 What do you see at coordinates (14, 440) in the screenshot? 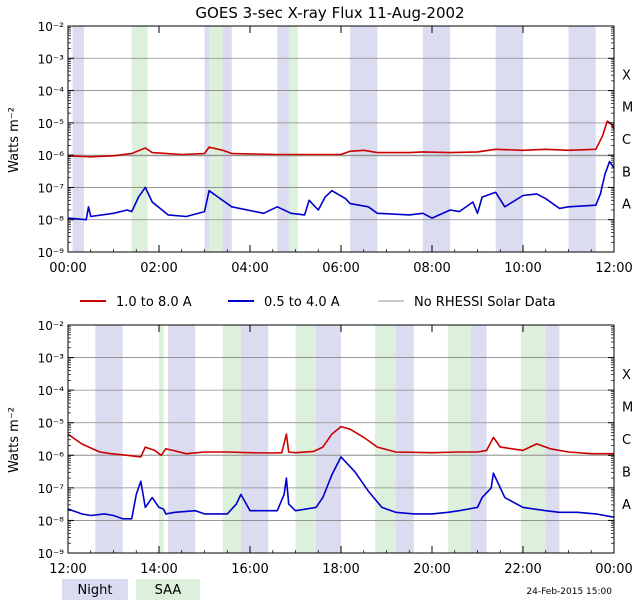
I see `bottom-y-axis-label: Watts m⁻²` at bounding box center [14, 440].